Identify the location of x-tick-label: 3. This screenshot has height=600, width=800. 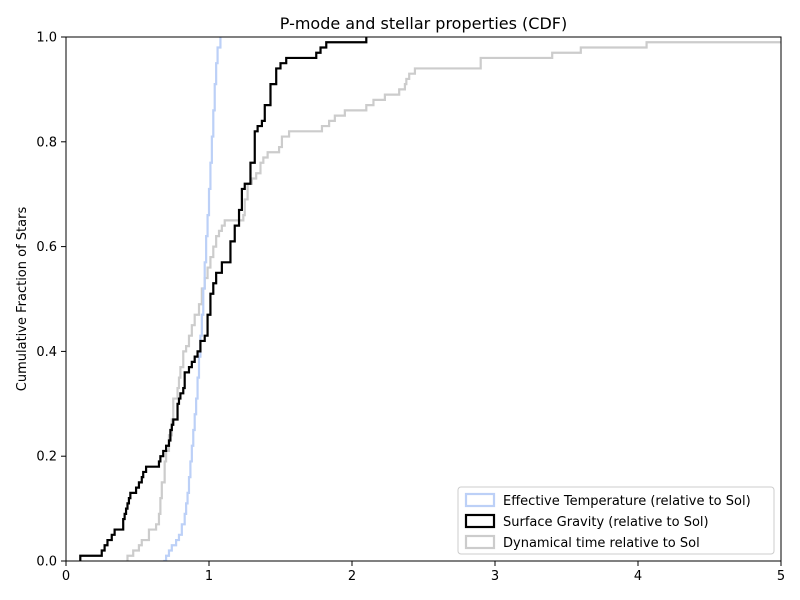
(495, 576).